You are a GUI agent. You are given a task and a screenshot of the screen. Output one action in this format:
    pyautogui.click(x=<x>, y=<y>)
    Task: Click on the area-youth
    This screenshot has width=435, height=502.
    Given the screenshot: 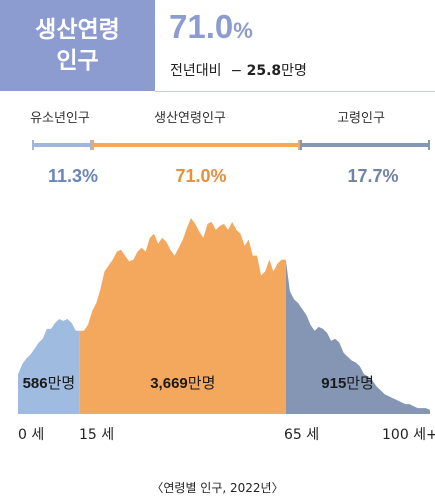 What is the action you would take?
    pyautogui.click(x=49, y=366)
    